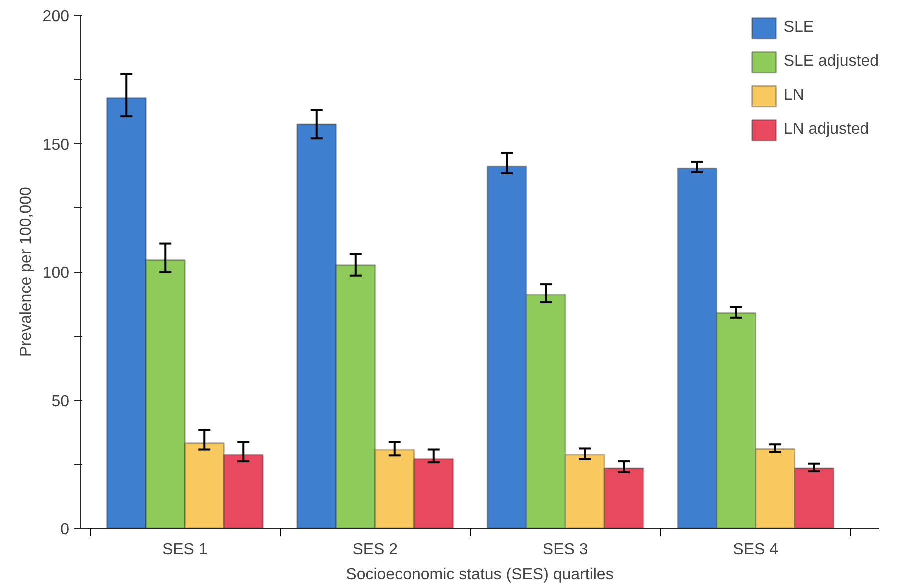  Describe the element at coordinates (26, 271) in the screenshot. I see `y-axis-title: Prevalence per 100,000` at that location.